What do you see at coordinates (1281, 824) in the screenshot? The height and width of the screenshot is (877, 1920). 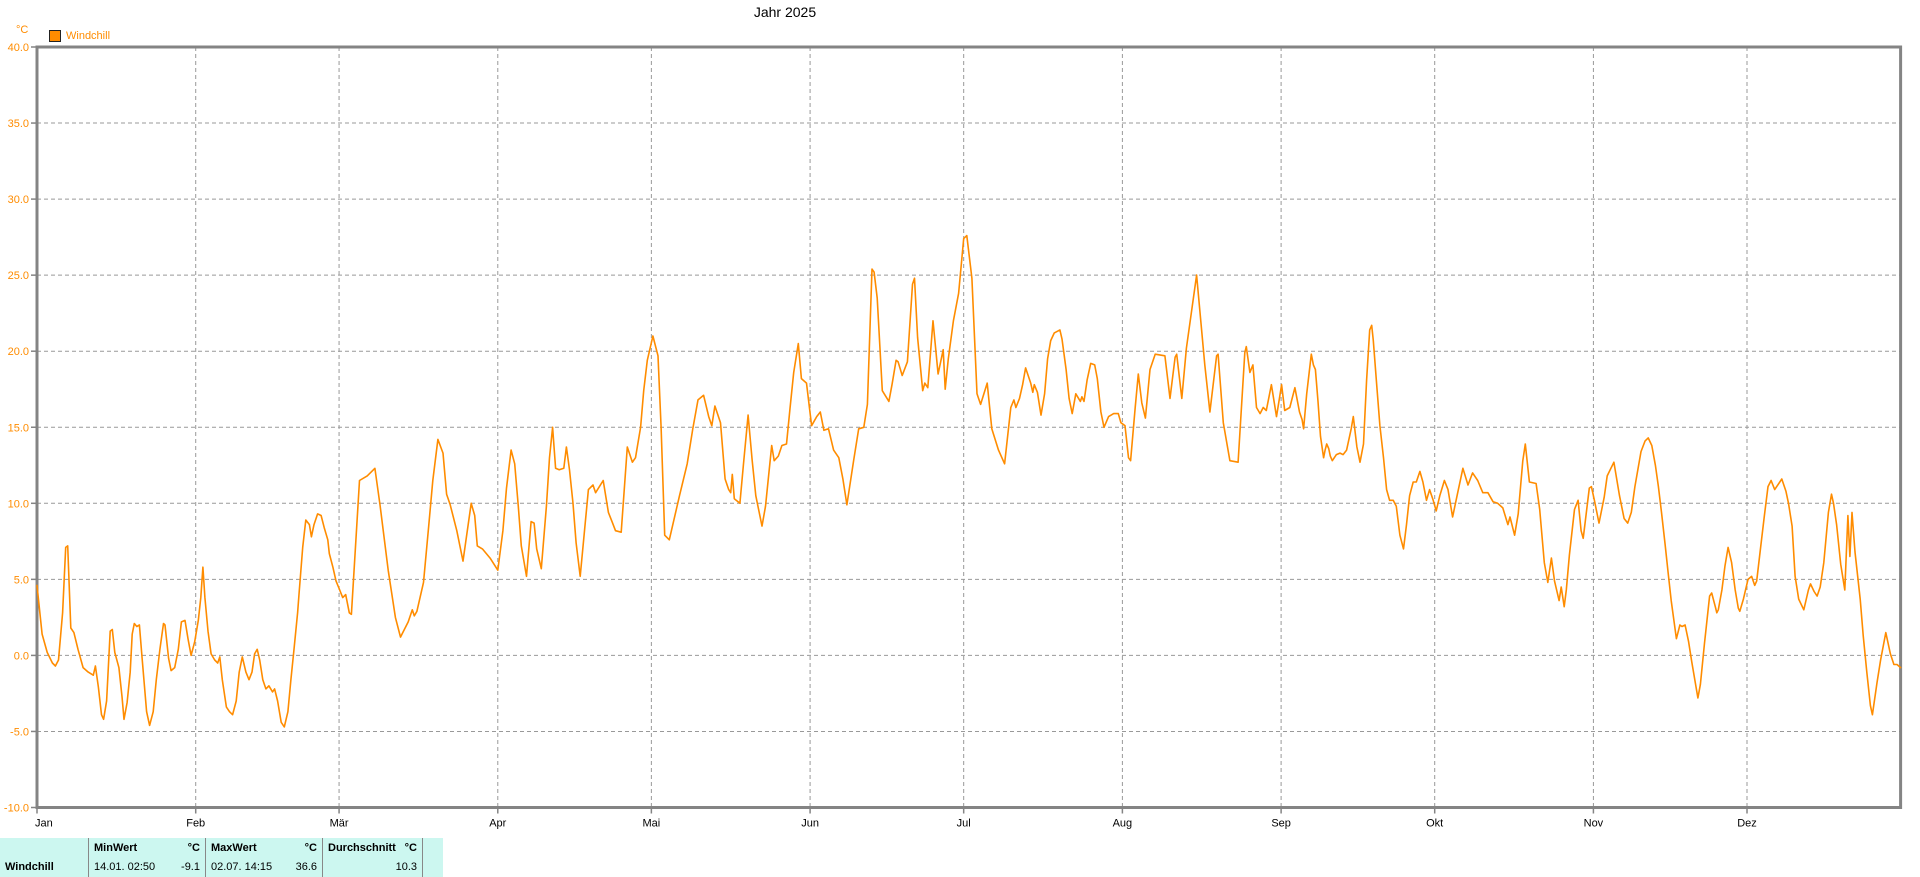 I see `month-label: Sep` at bounding box center [1281, 824].